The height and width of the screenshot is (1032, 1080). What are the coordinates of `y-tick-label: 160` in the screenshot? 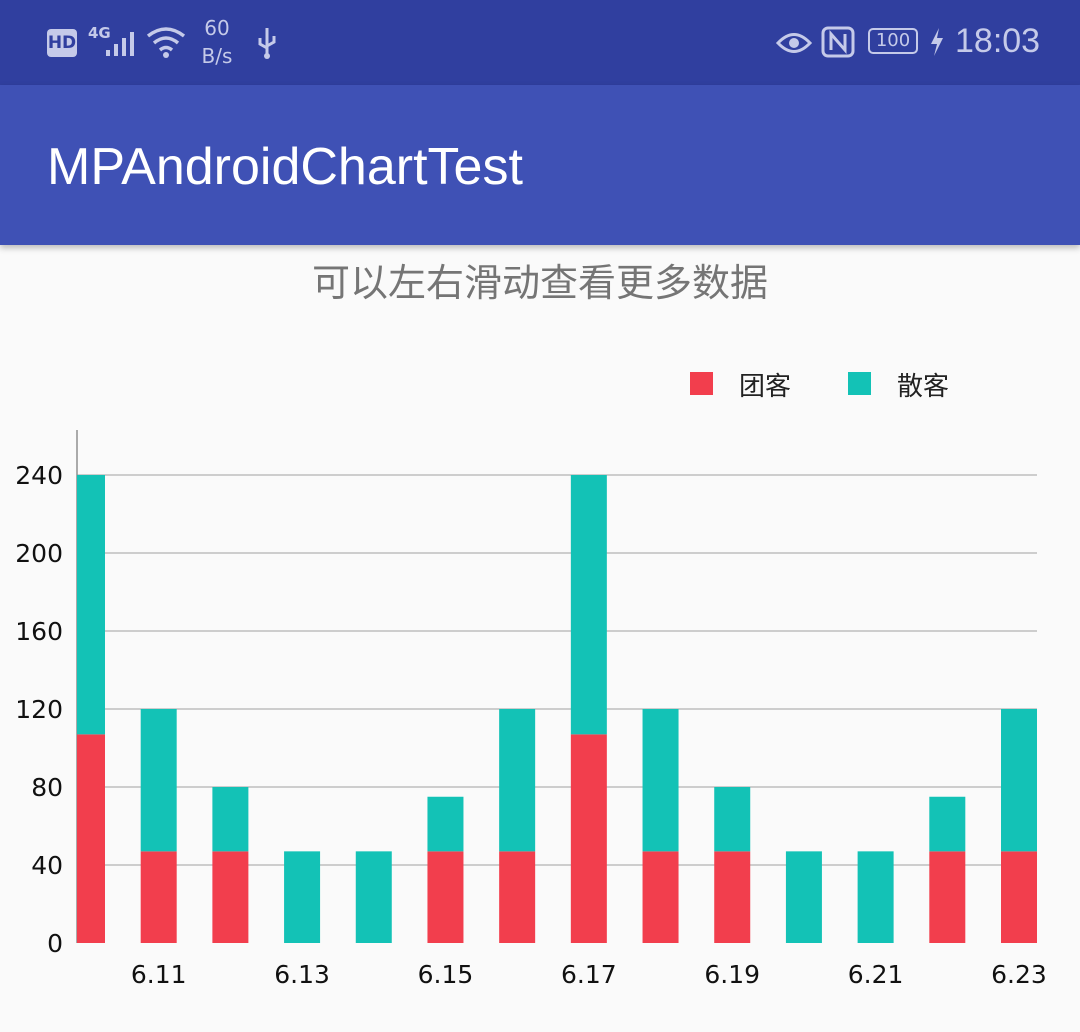 It's located at (39, 631).